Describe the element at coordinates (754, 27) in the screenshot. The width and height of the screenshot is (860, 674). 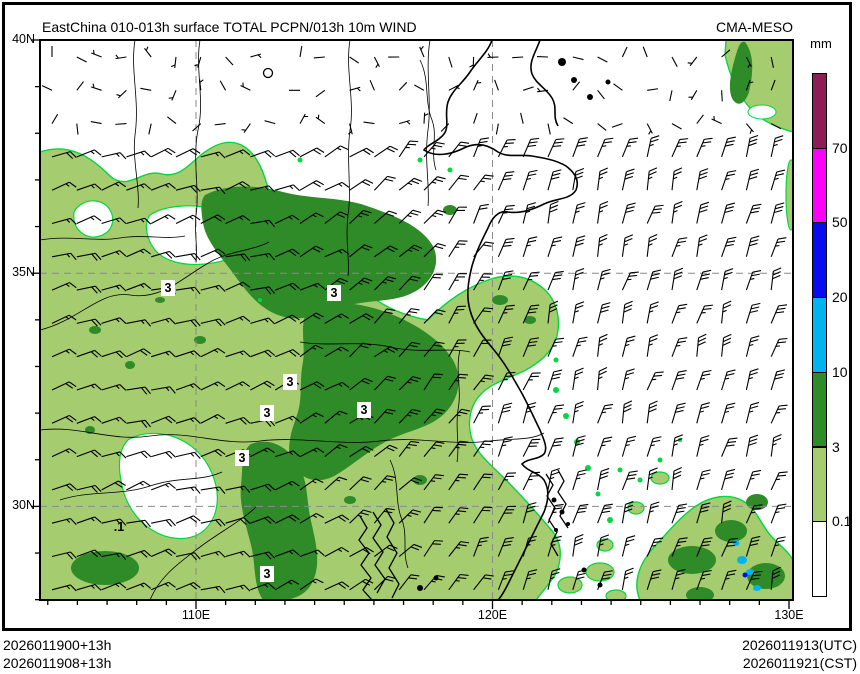
I see `model-name: CMA-MESO` at that location.